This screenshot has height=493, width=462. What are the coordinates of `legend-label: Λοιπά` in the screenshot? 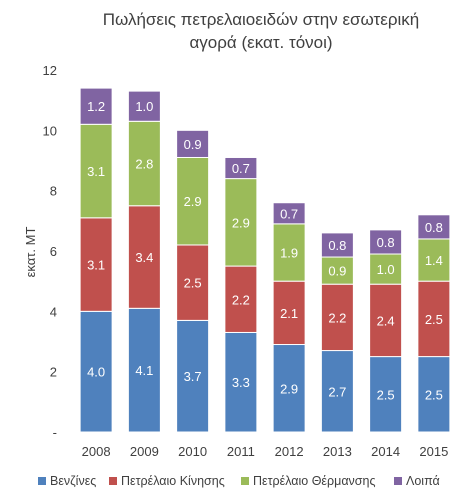 It's located at (423, 481).